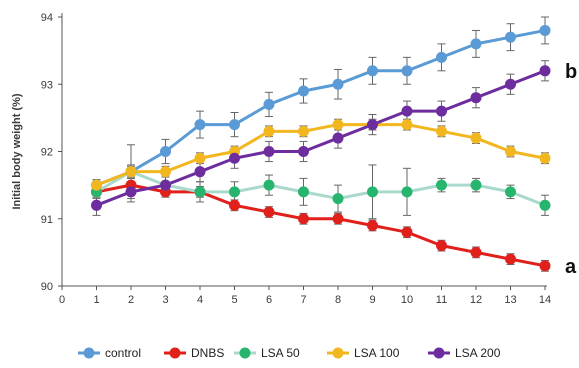 This screenshot has width=579, height=368. I want to click on x-tick-label: 8, so click(338, 300).